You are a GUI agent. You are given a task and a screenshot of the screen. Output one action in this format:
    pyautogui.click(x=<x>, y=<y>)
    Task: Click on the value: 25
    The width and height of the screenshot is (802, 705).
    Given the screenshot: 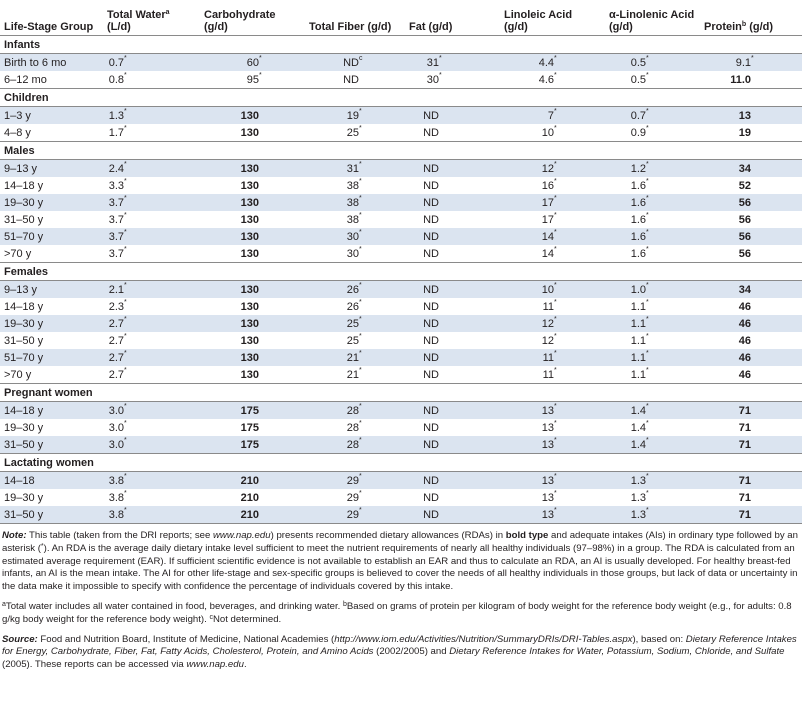 What is the action you would take?
    pyautogui.click(x=352, y=132)
    